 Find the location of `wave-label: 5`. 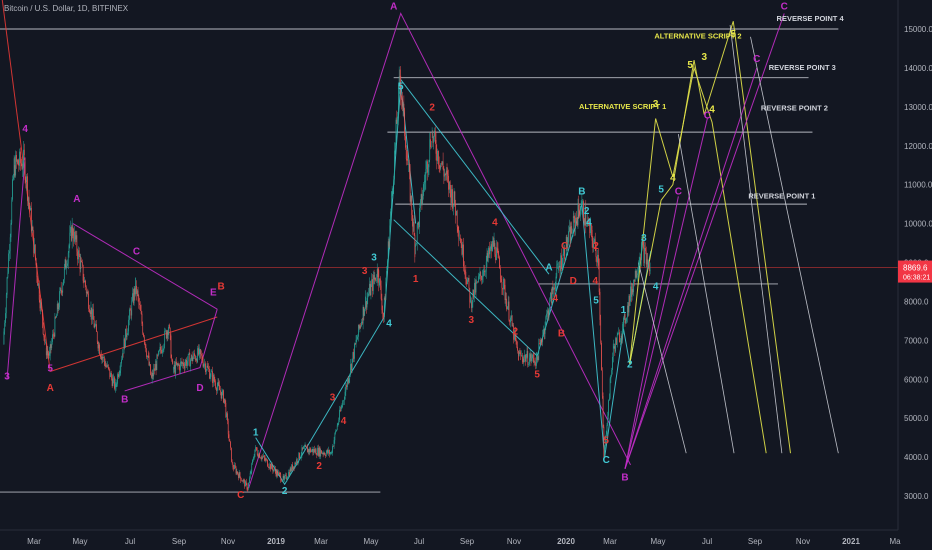

wave-label: 5 is located at coordinates (690, 65).